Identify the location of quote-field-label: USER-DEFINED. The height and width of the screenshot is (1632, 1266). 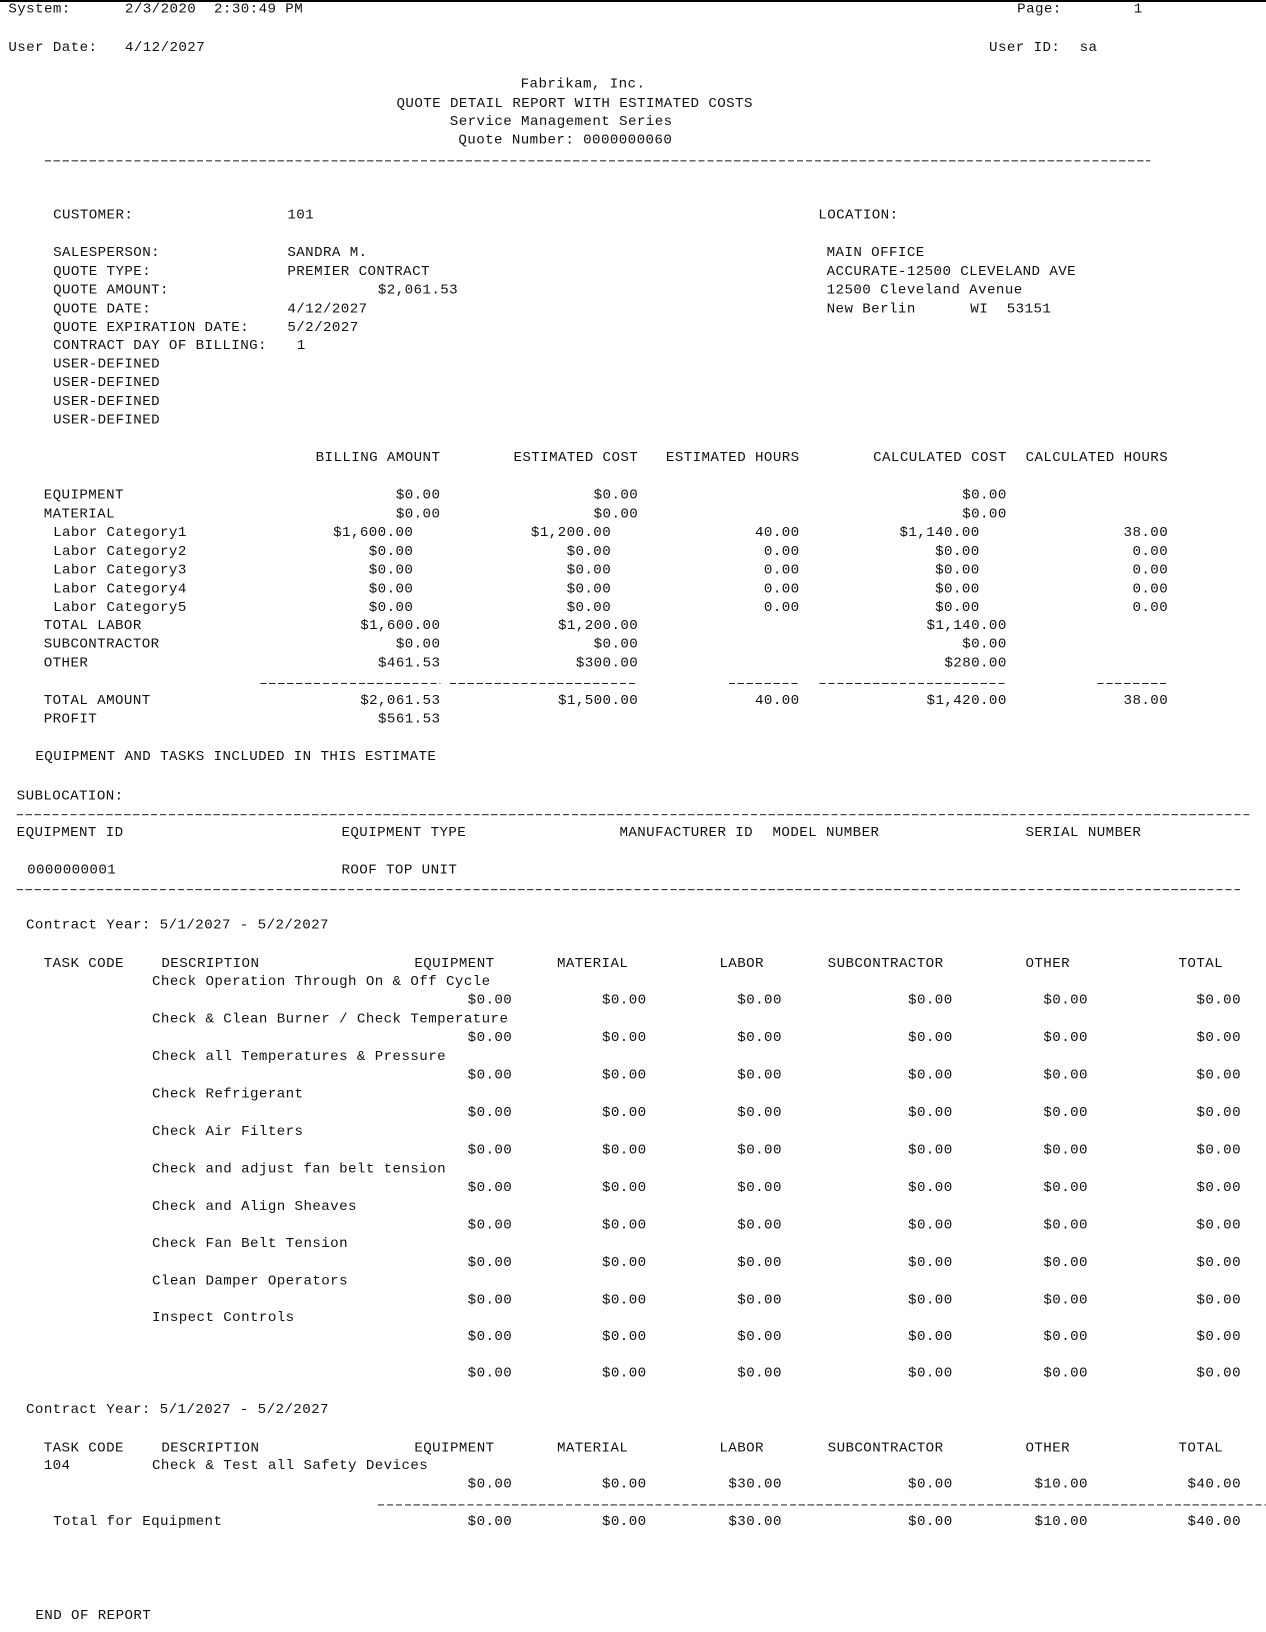
(107, 365).